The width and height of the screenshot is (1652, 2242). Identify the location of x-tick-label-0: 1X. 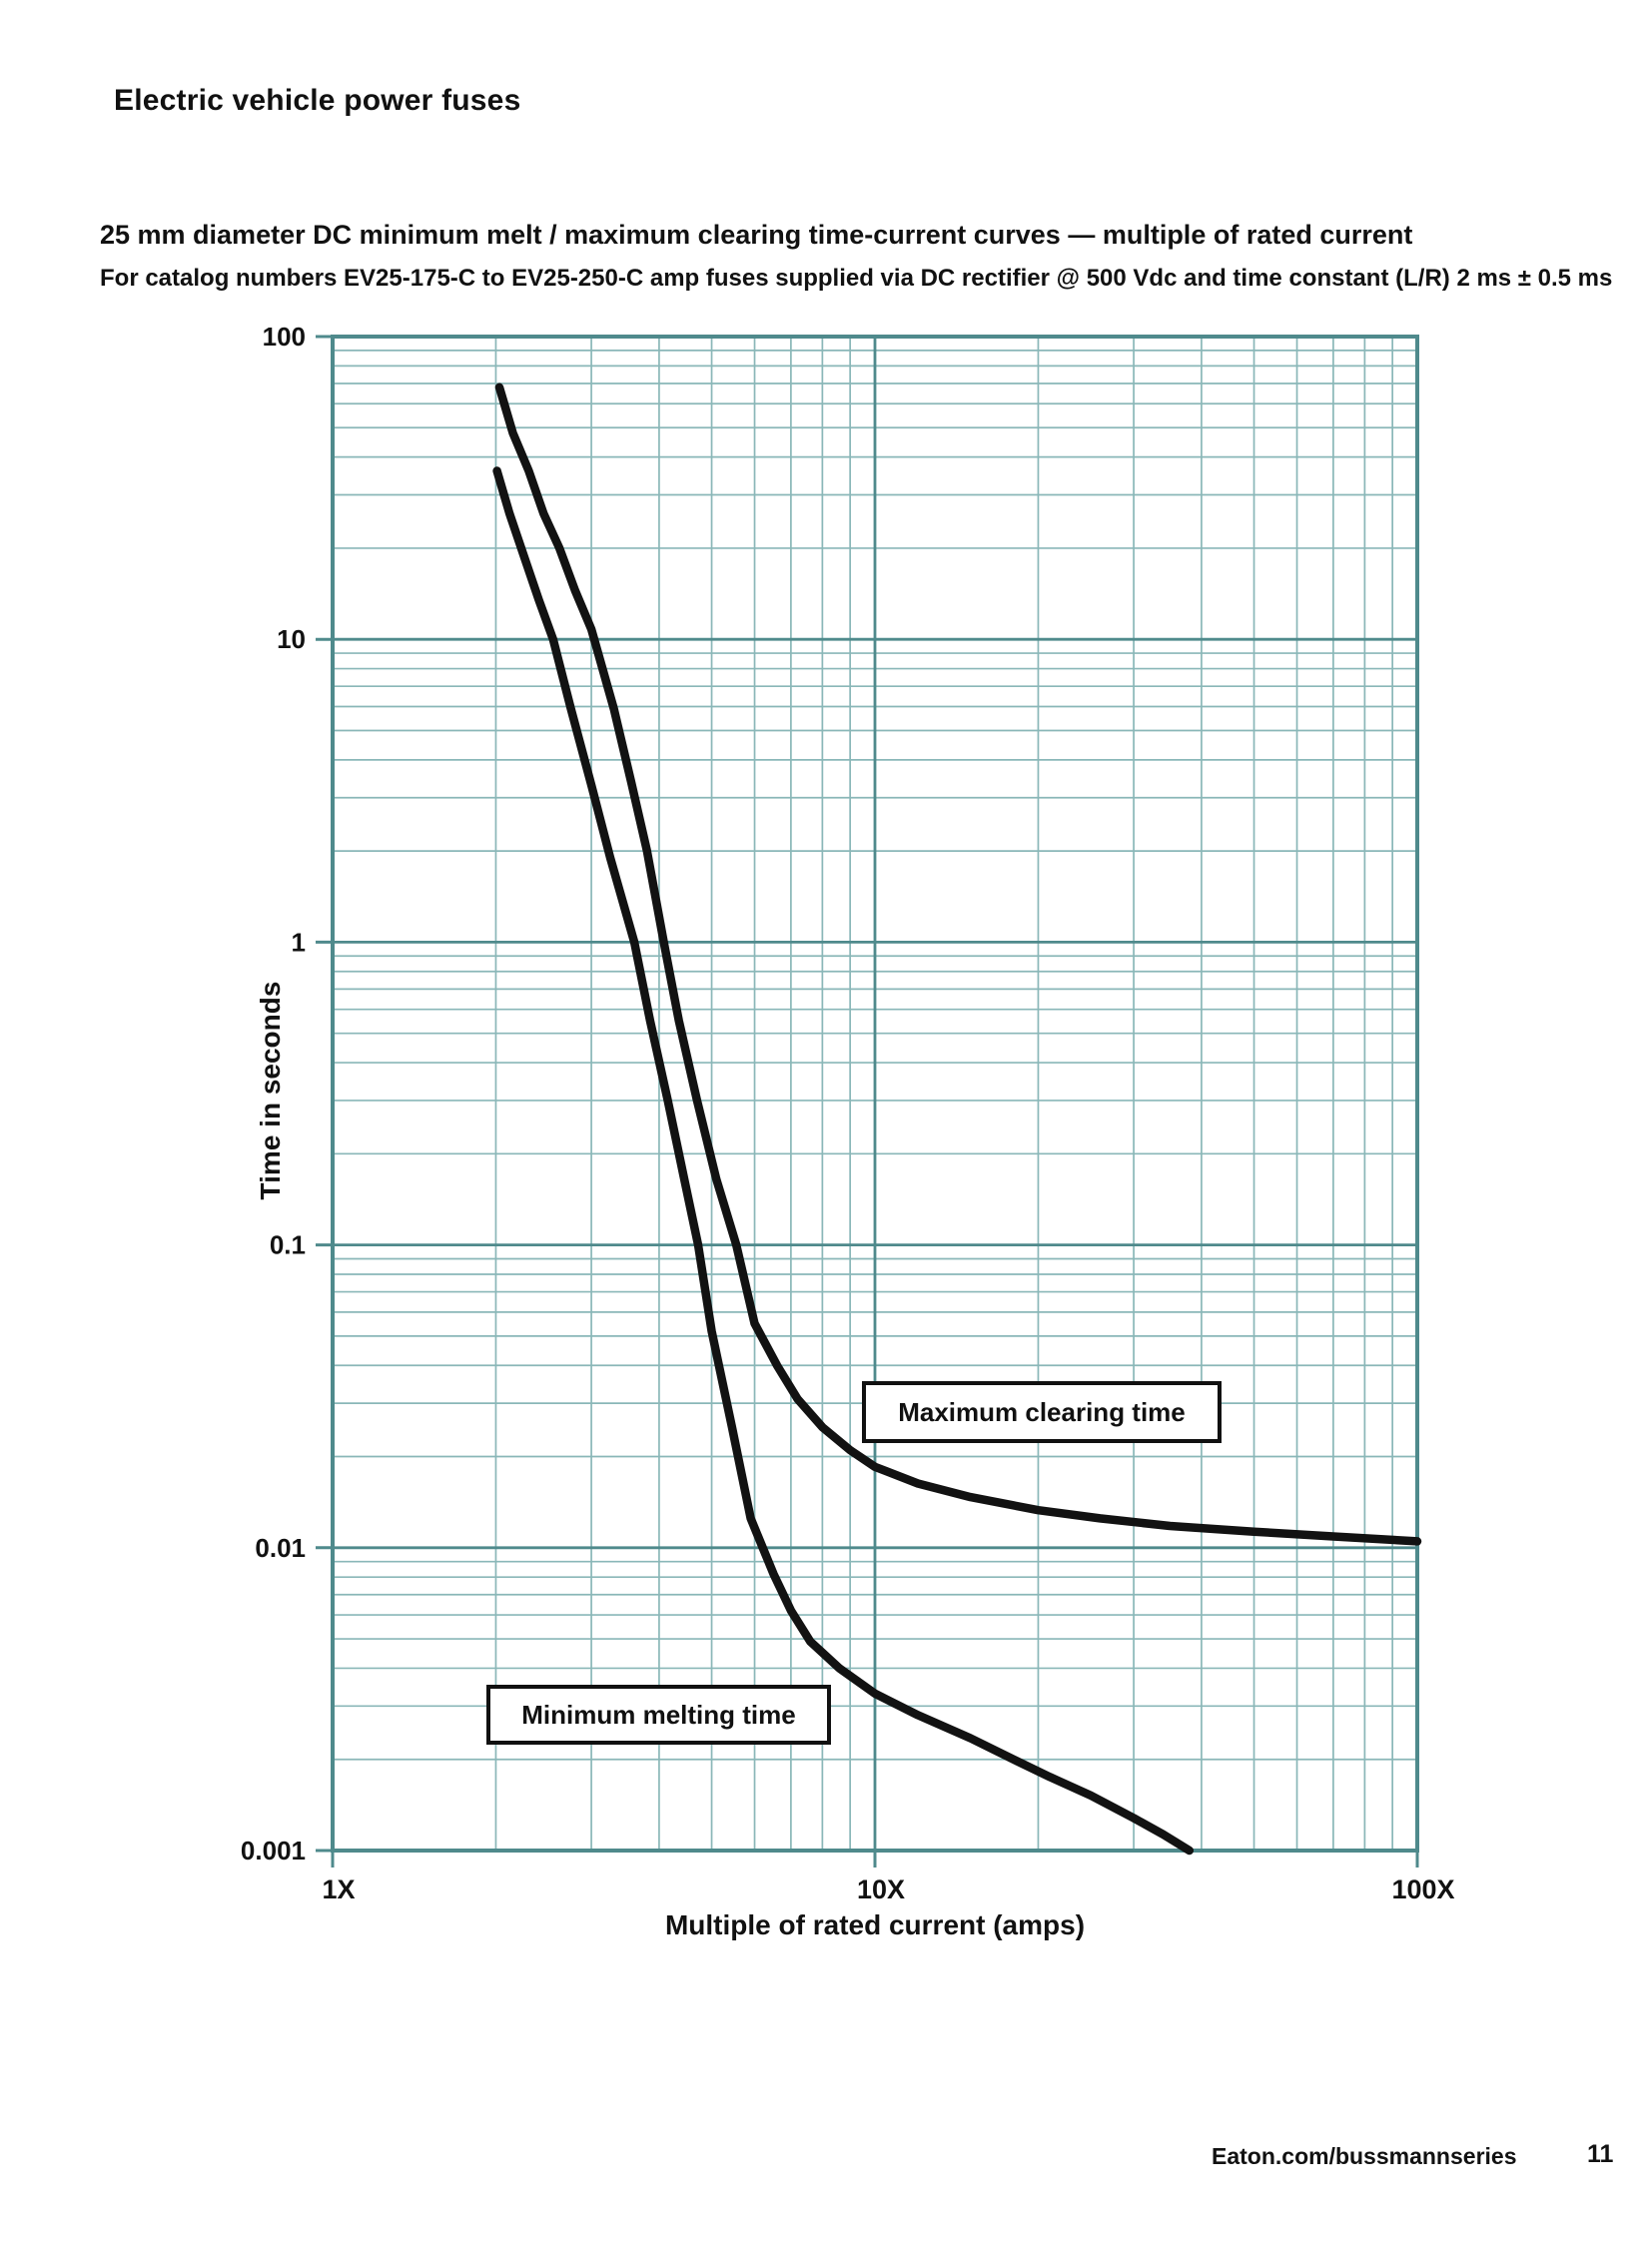
(338, 1889).